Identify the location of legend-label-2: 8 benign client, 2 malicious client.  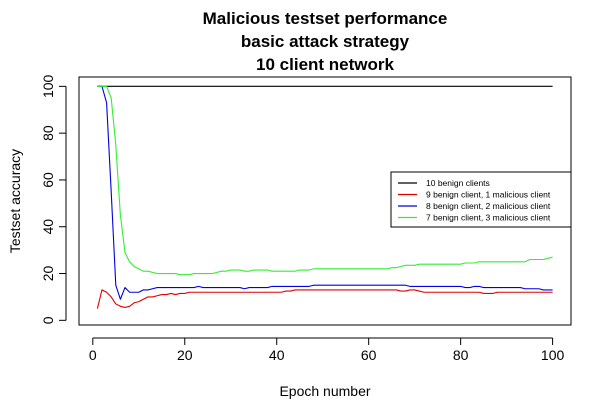
(488, 206).